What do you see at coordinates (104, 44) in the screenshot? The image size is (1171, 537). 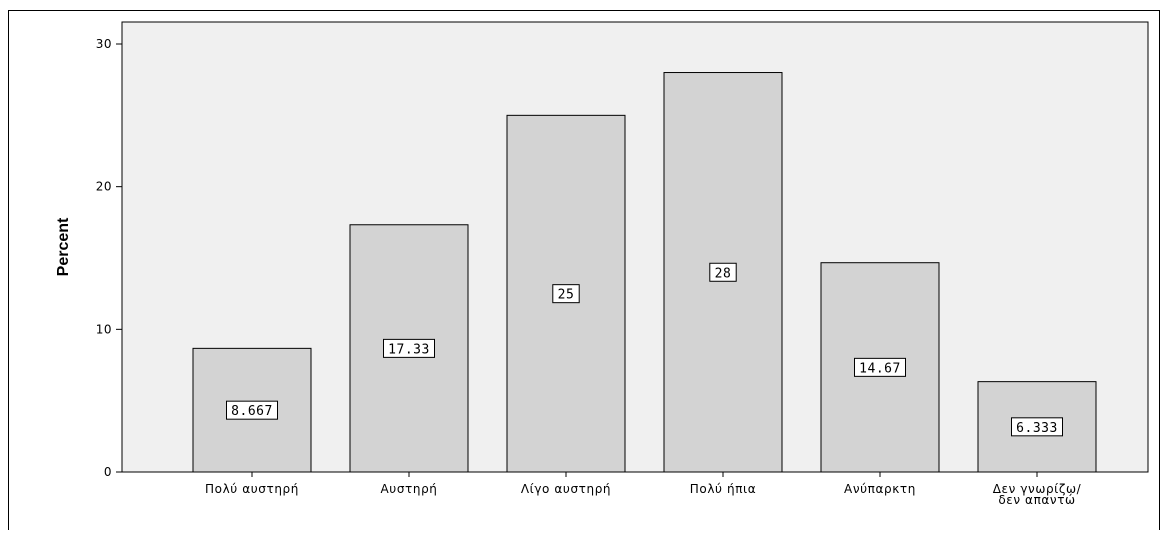 I see `y-tick-label: 30` at bounding box center [104, 44].